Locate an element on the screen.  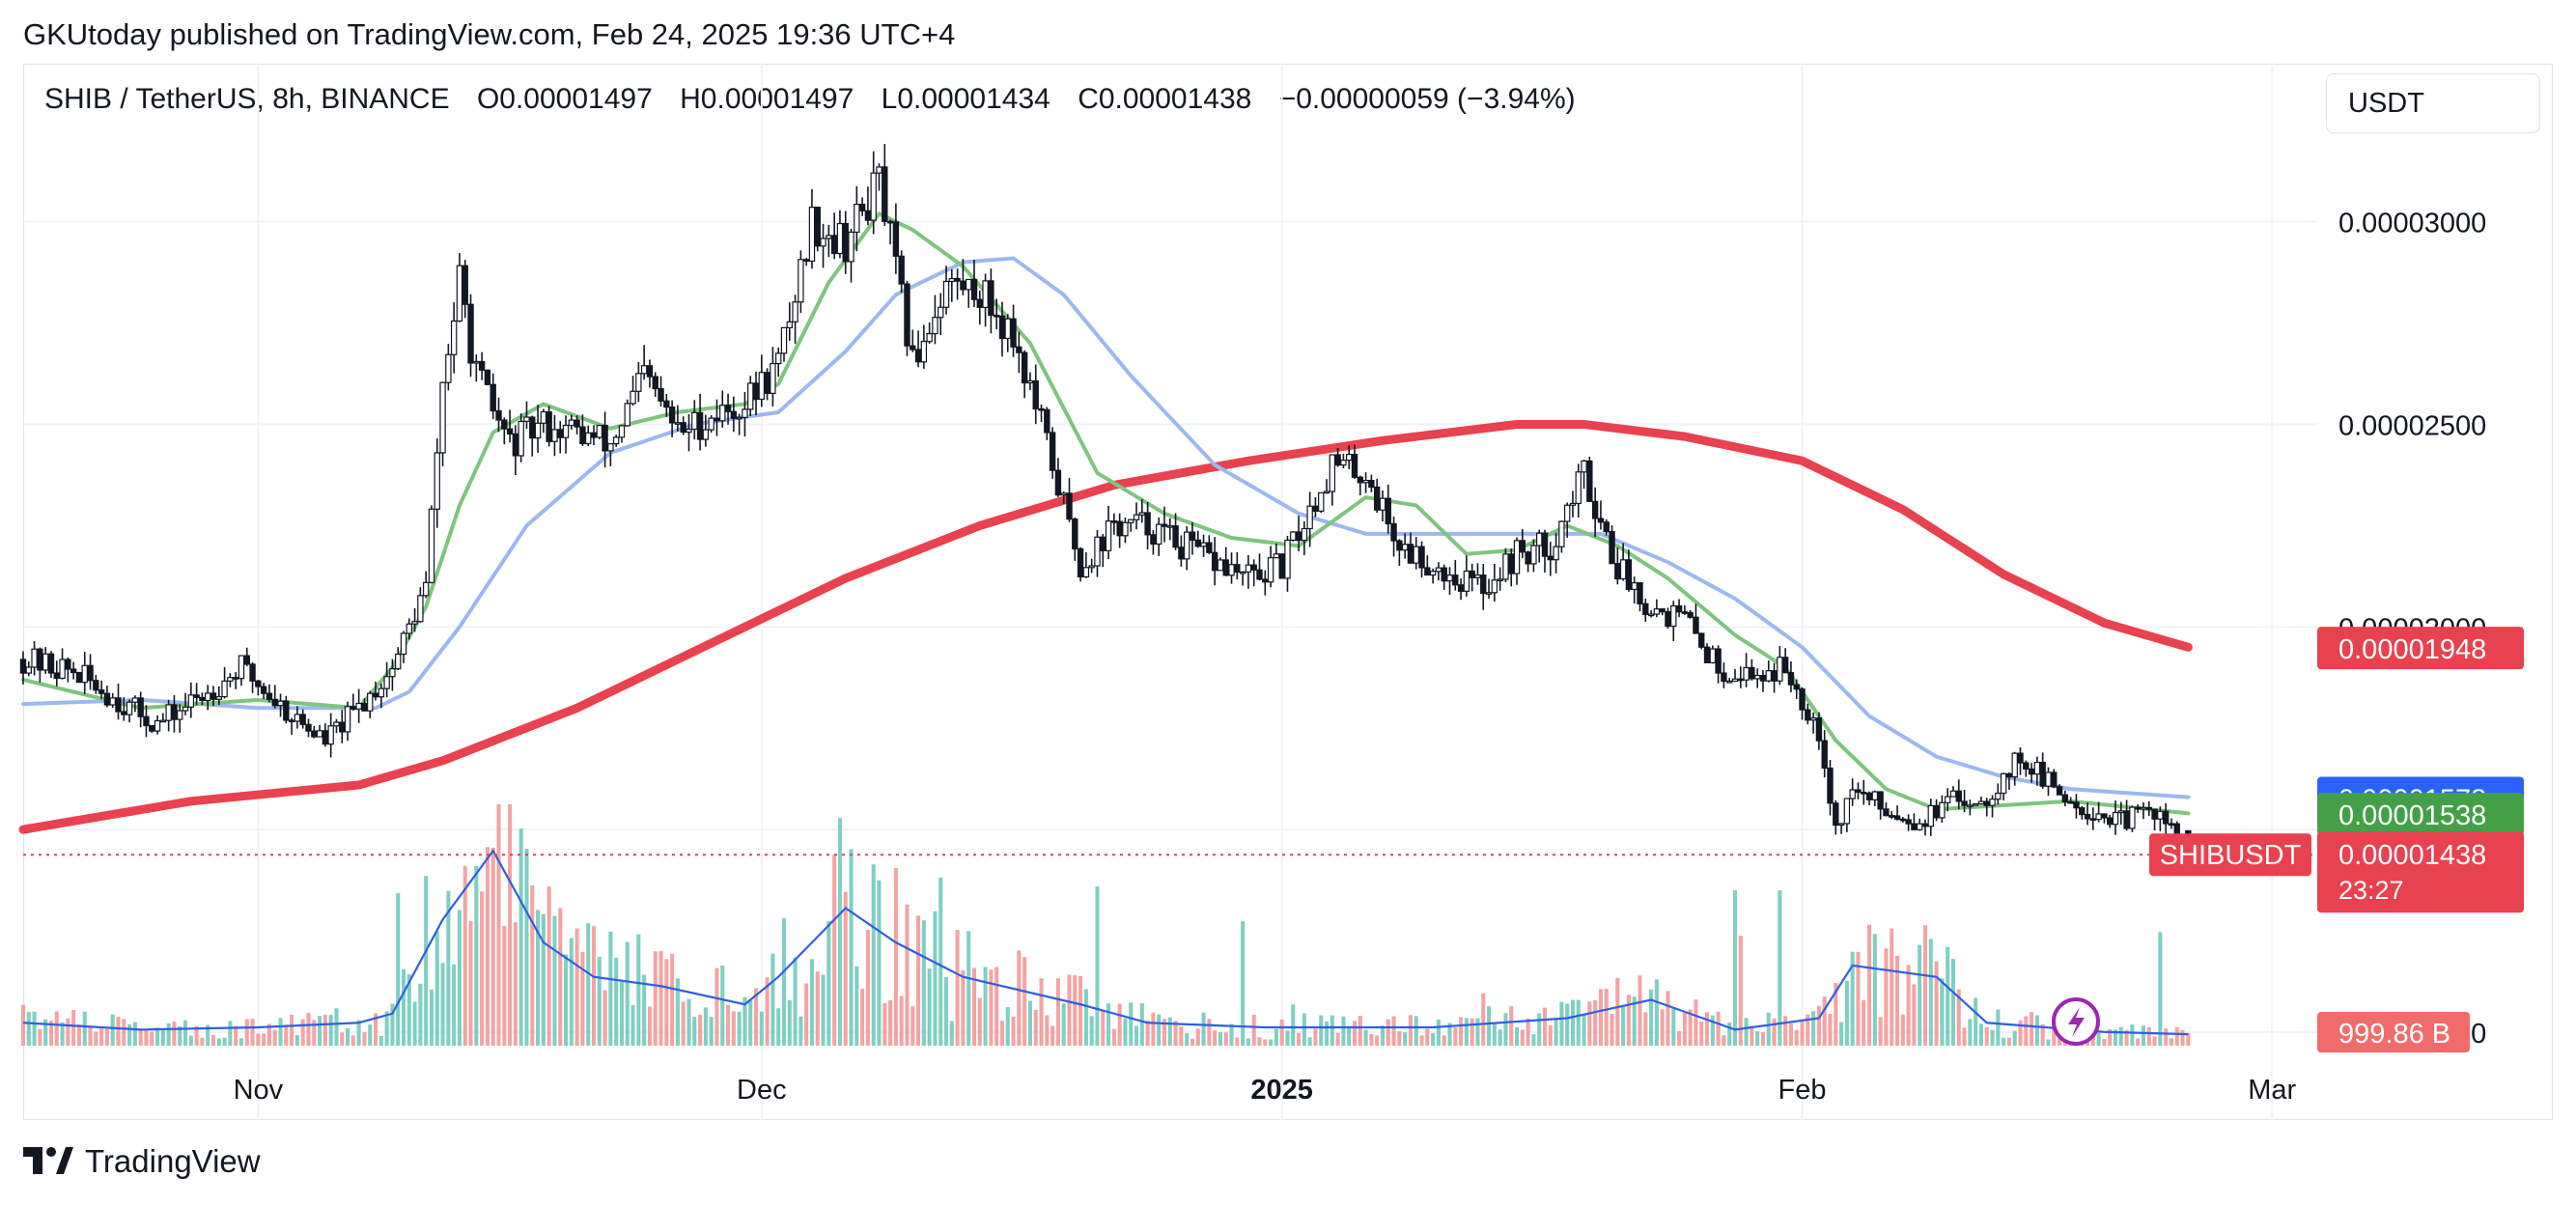
last-price-label: 0.00001438 is located at coordinates (2412, 856).